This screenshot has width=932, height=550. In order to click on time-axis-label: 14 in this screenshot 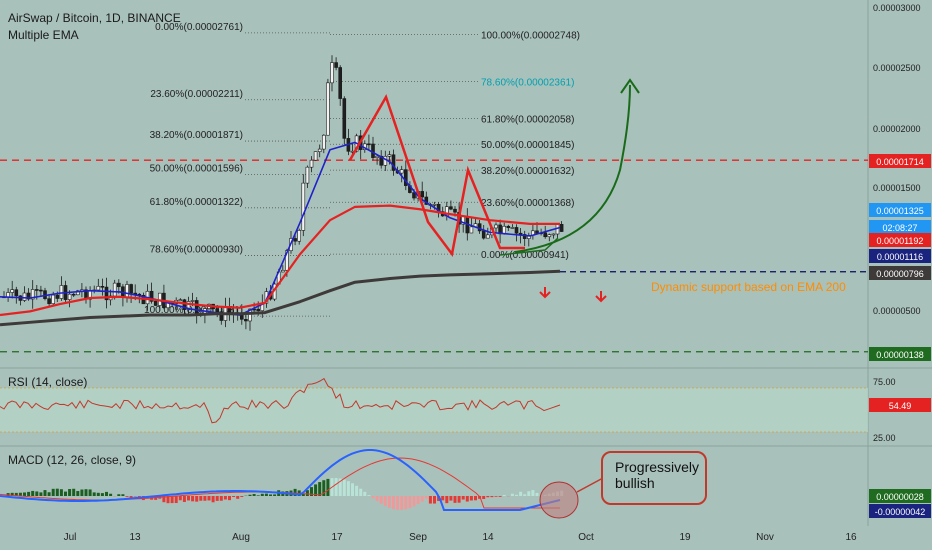, I will do `click(488, 537)`.